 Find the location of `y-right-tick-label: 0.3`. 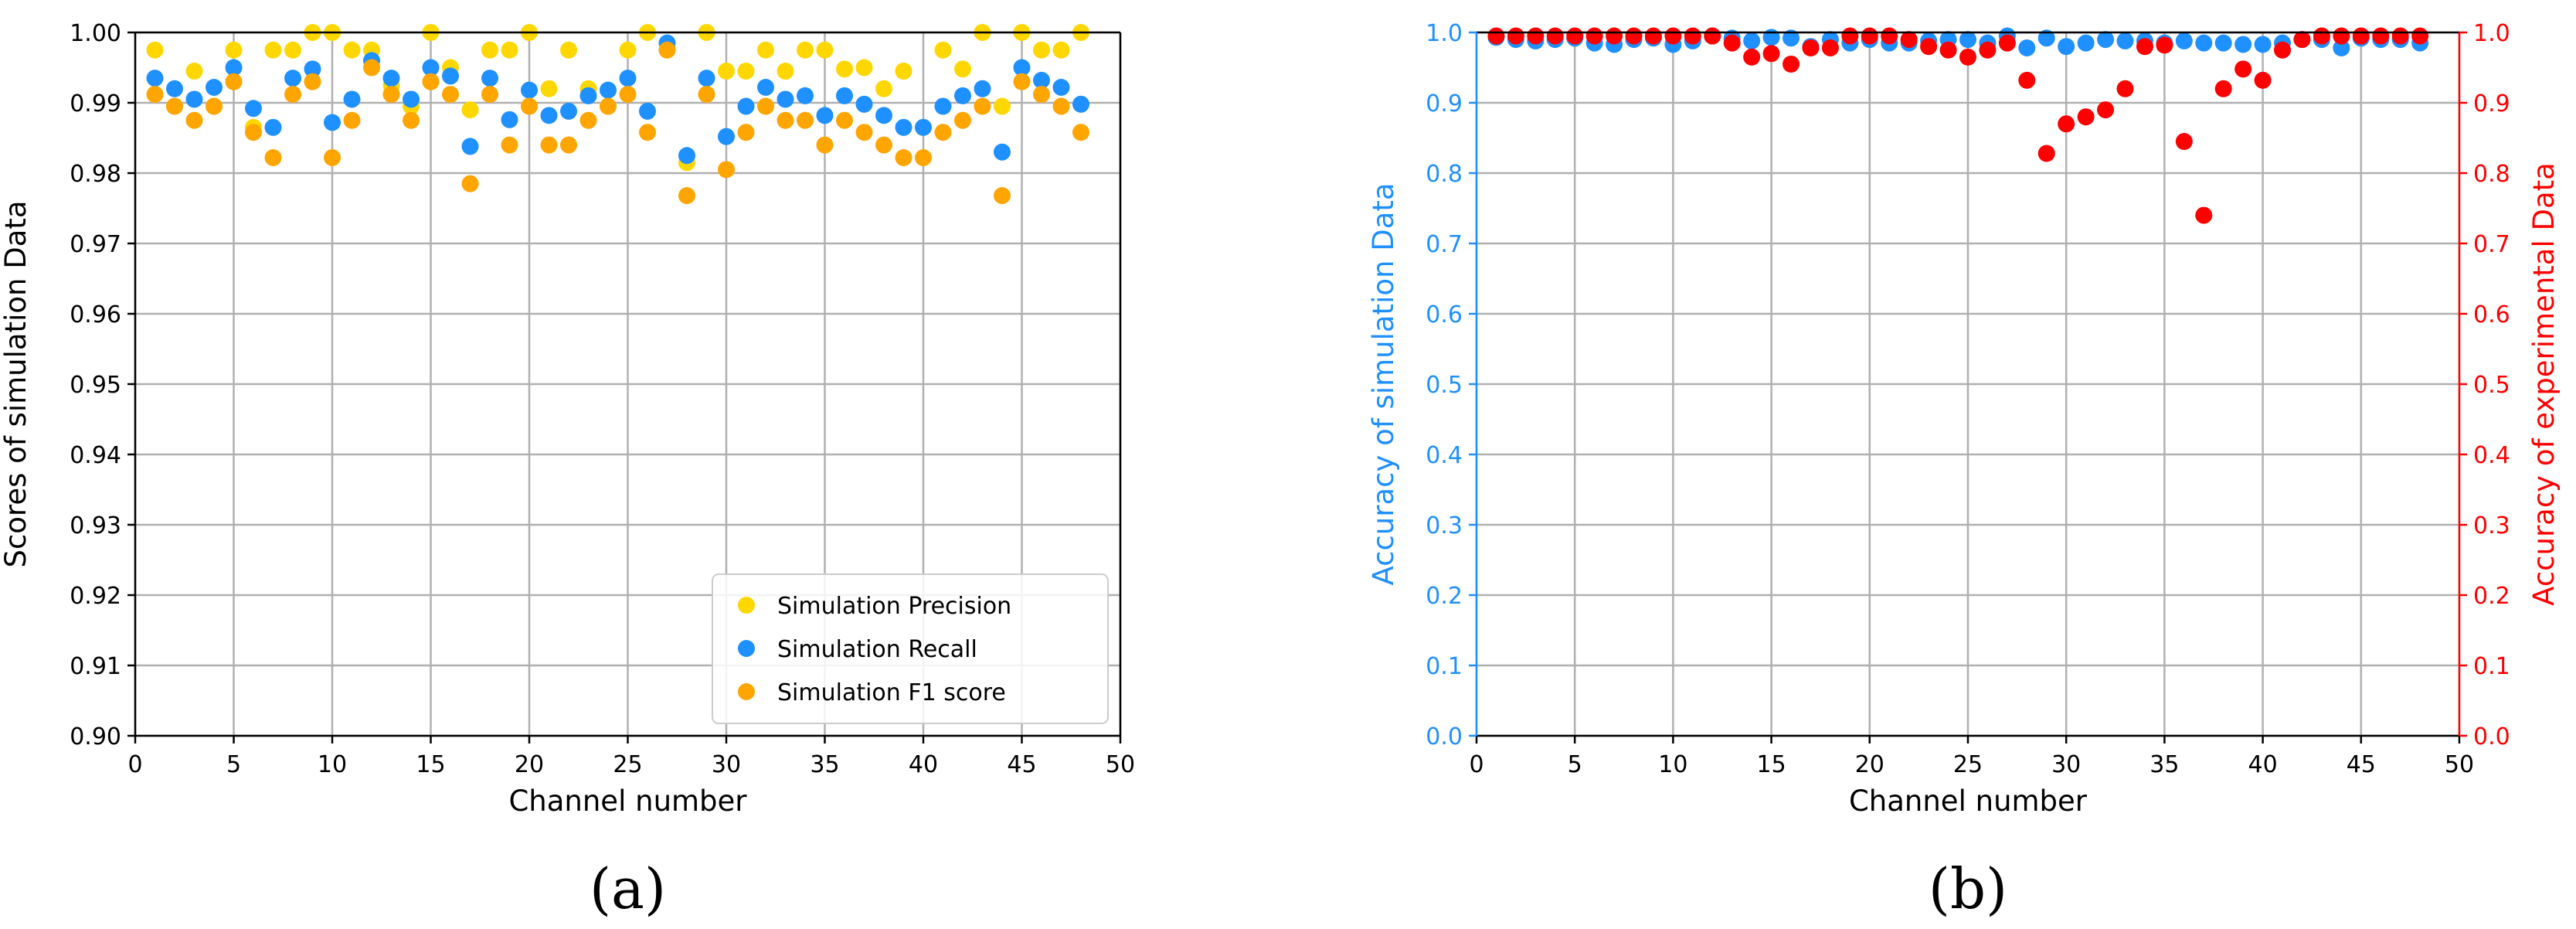

y-right-tick-label: 0.3 is located at coordinates (2491, 525).